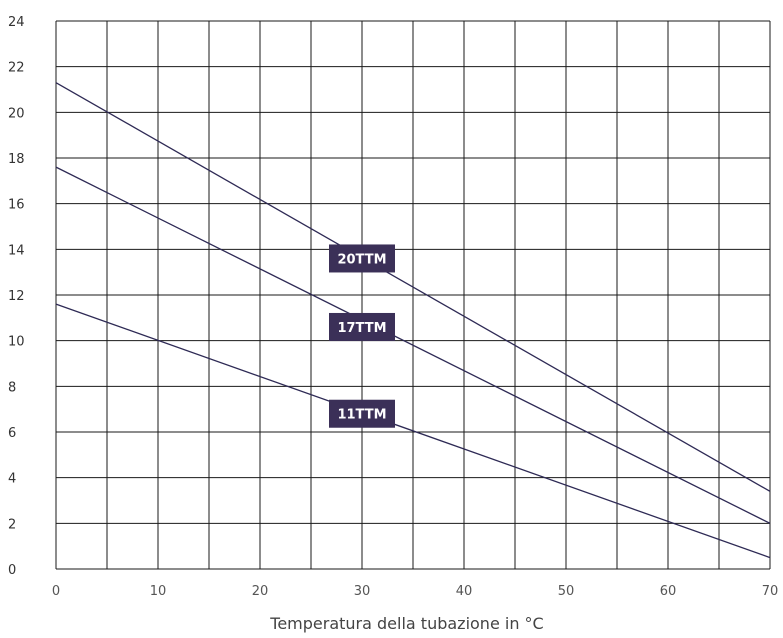  I want to click on y-tick-label: 24, so click(16, 22).